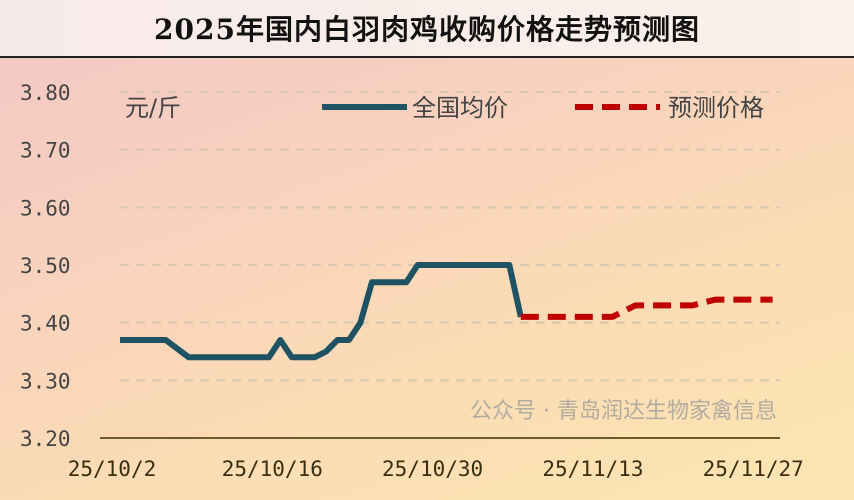  I want to click on series-line-forecast, so click(646, 308).